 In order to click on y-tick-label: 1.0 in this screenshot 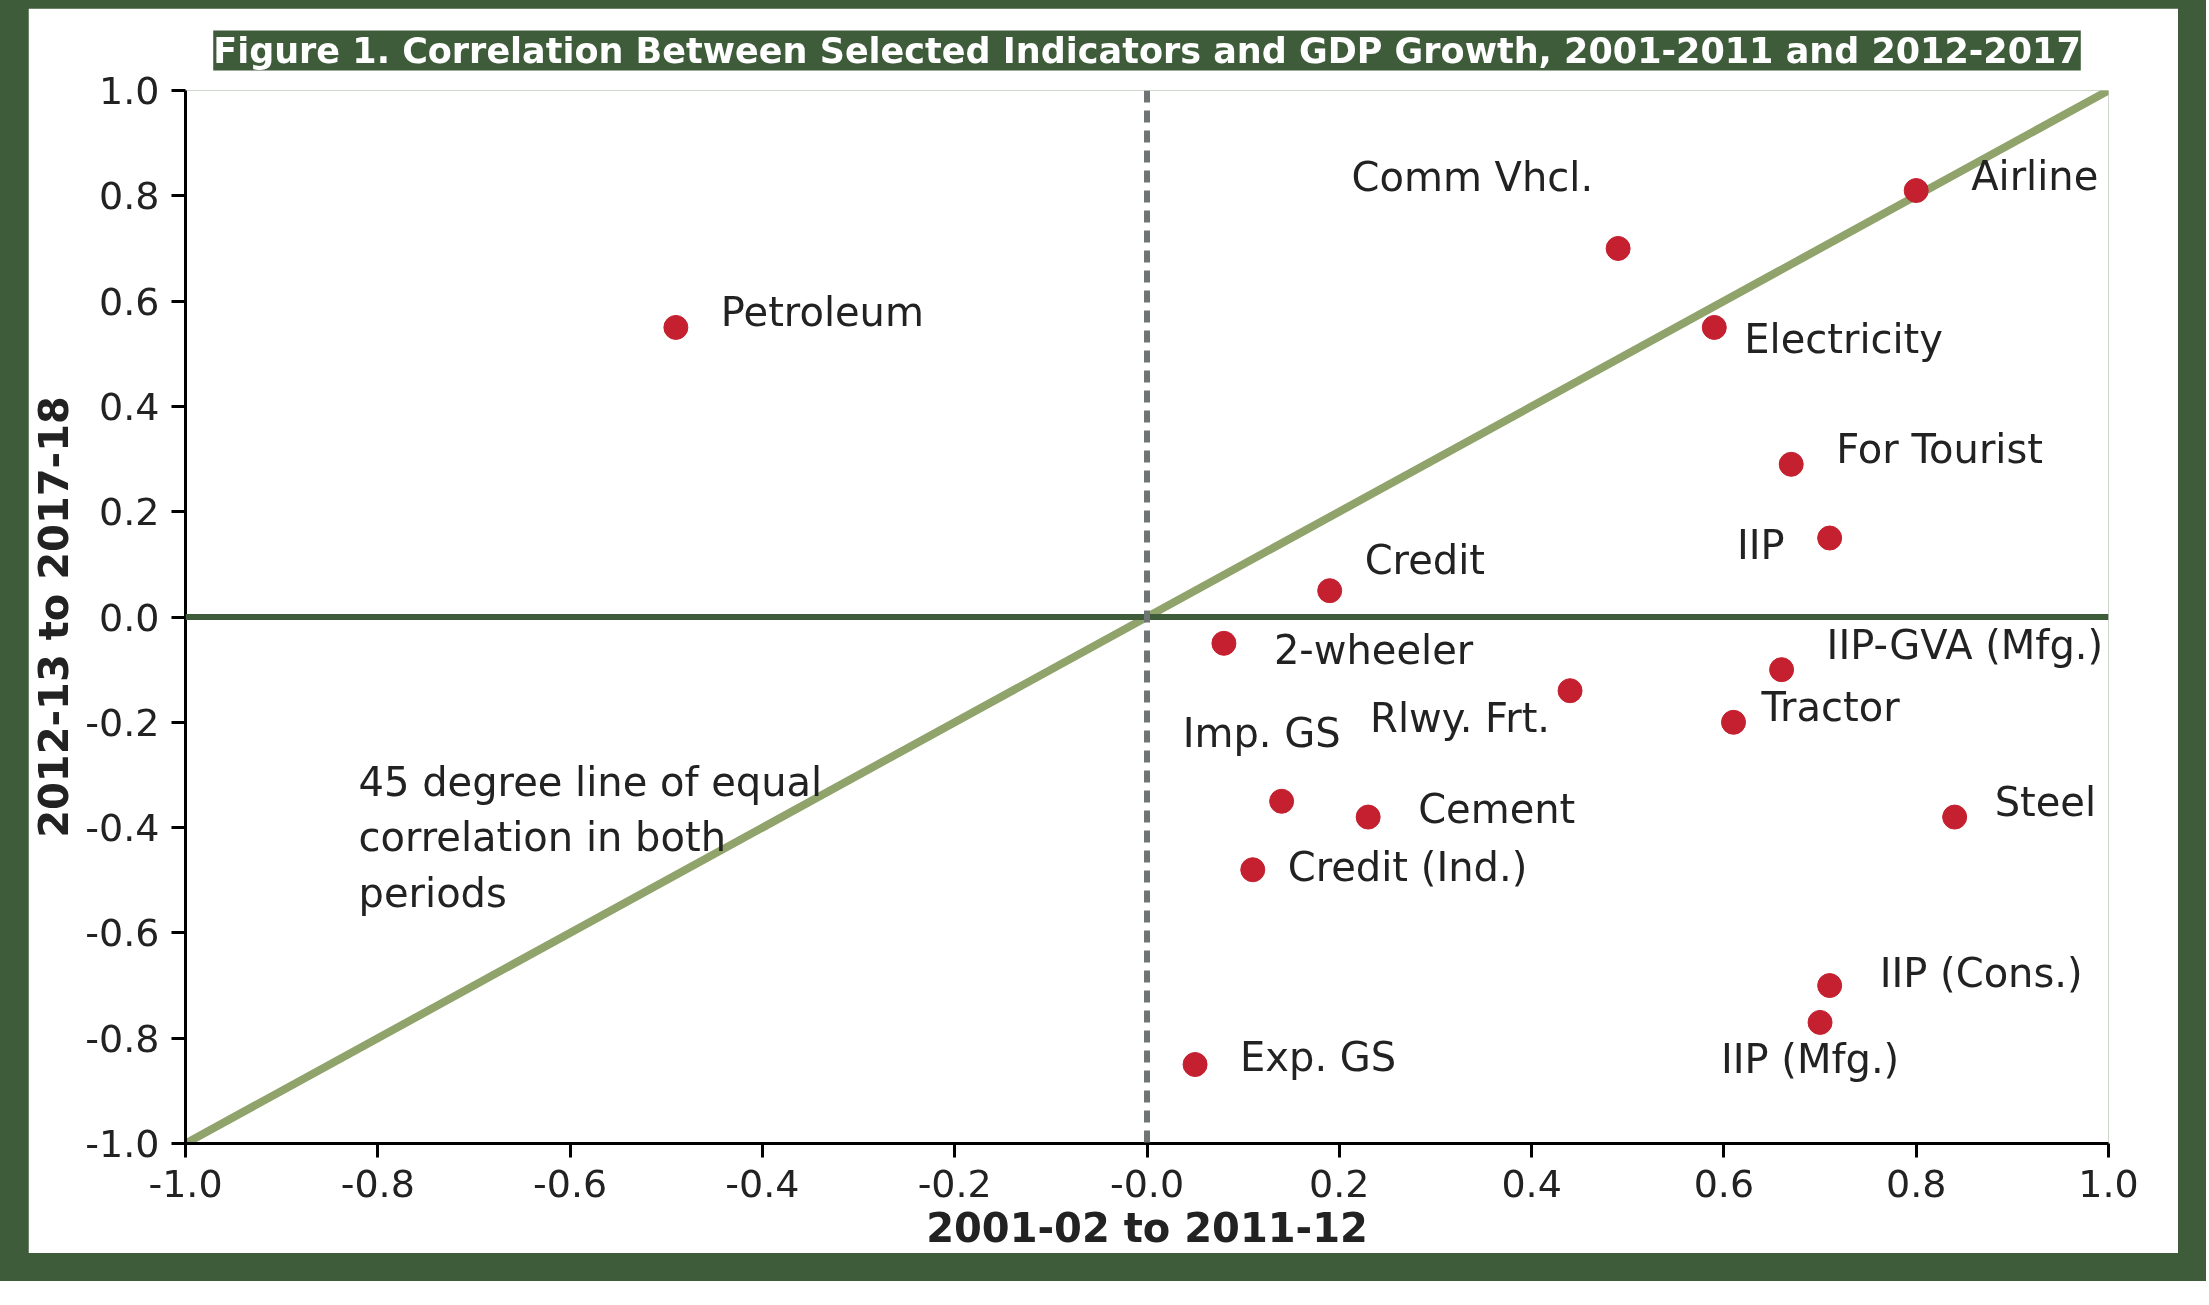, I will do `click(129, 91)`.